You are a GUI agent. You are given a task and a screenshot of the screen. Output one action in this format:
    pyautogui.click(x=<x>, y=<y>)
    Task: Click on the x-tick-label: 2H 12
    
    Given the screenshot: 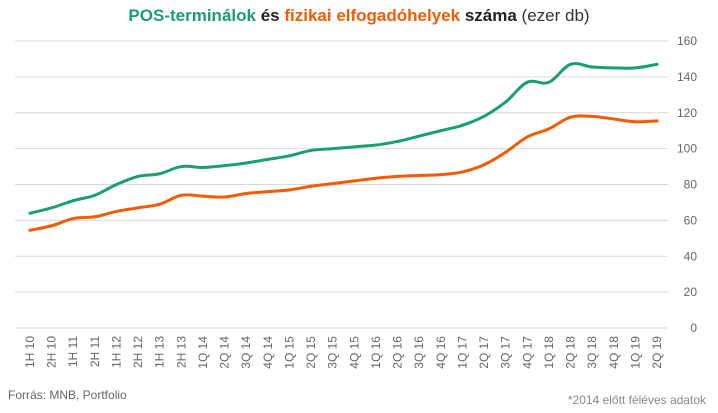 What is the action you would take?
    pyautogui.click(x=138, y=352)
    